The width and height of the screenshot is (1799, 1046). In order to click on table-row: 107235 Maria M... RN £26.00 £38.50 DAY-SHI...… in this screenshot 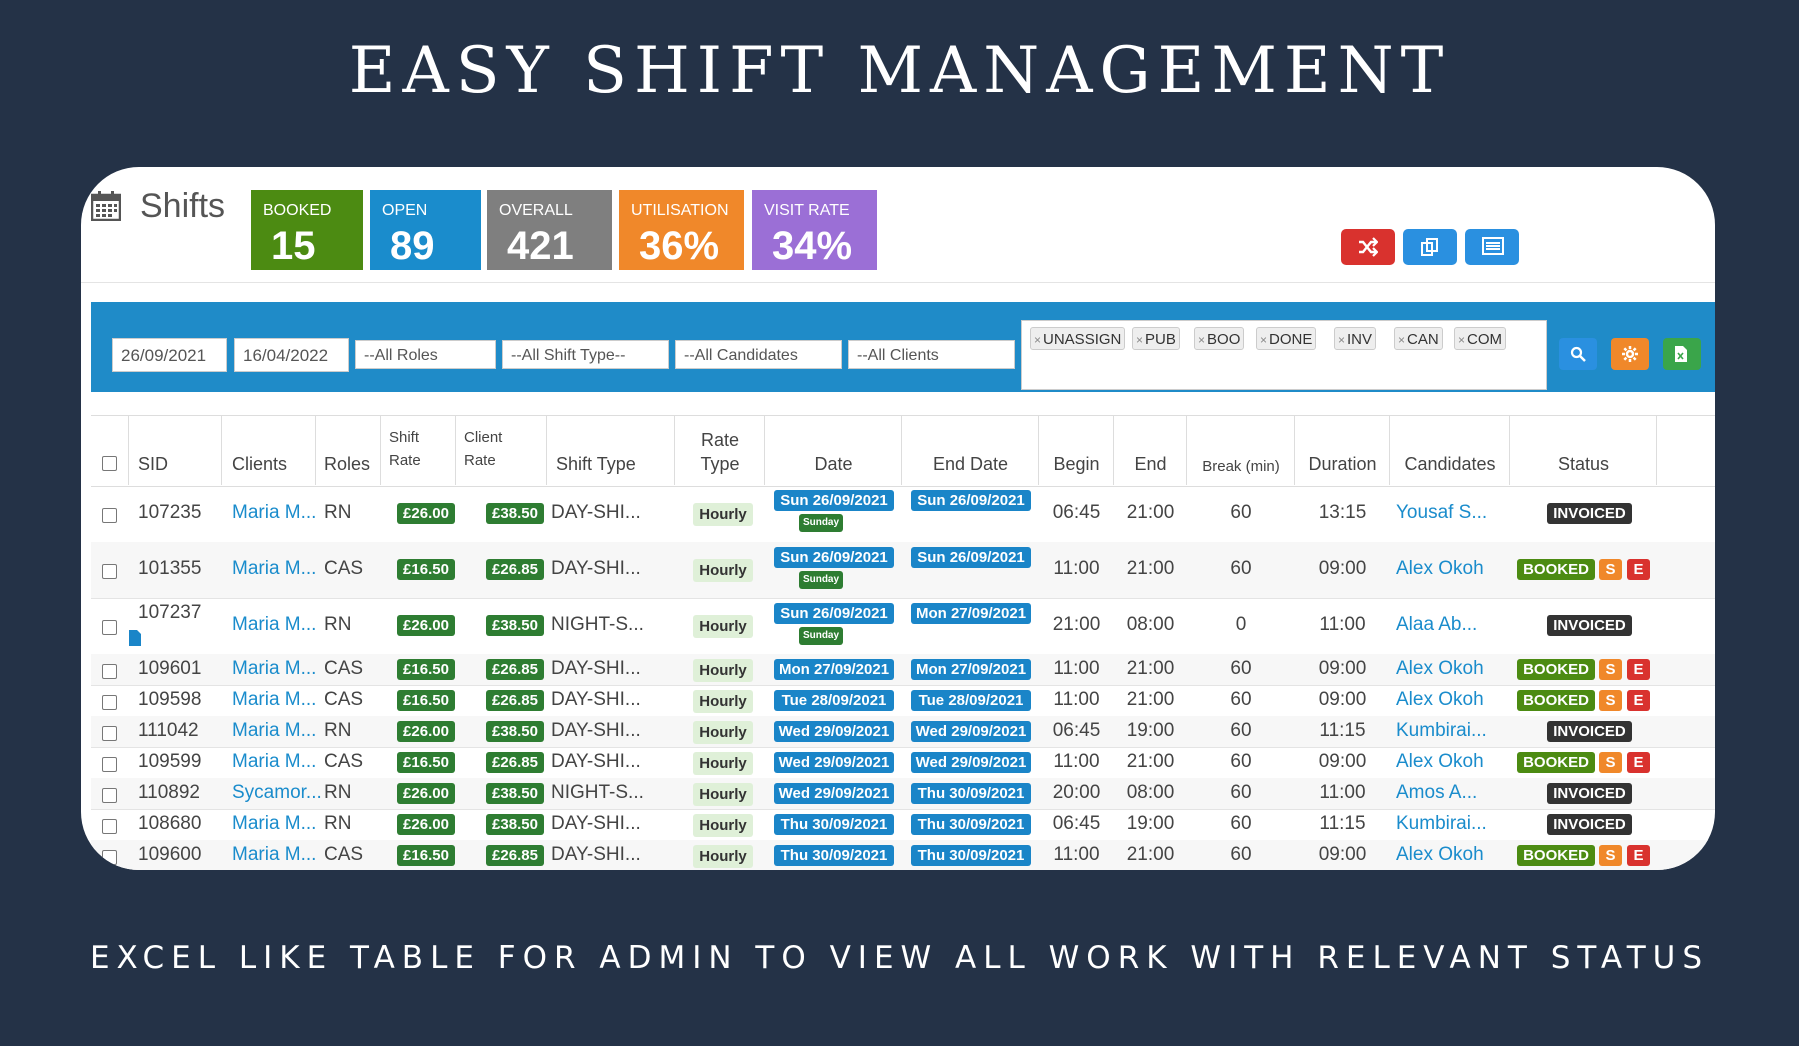, I will do `click(903, 514)`.